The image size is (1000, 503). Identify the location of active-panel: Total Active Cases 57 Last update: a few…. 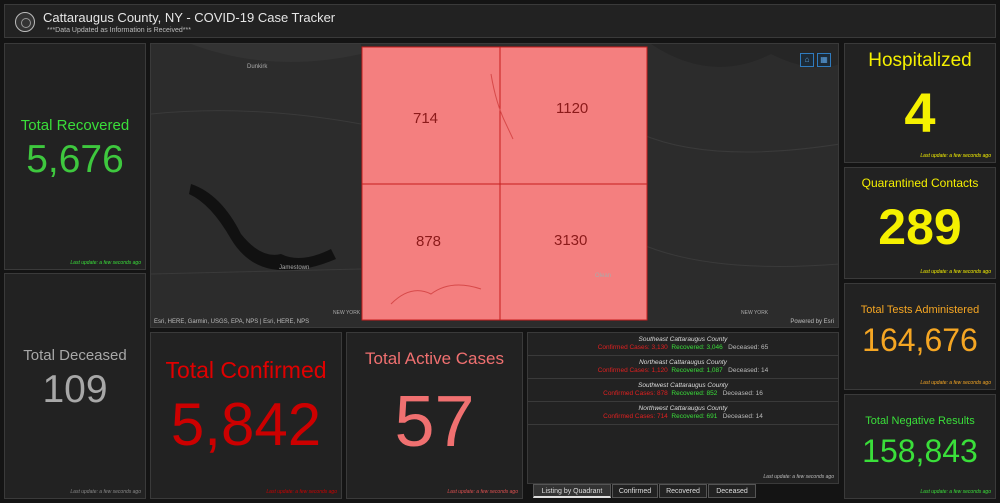
(434, 415).